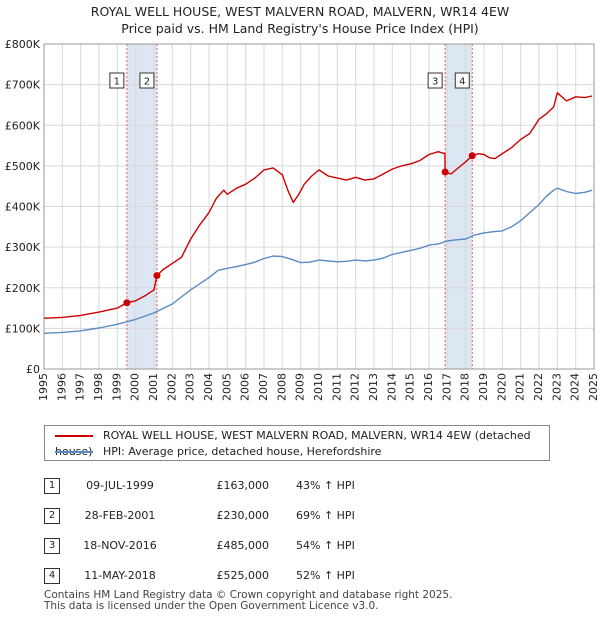 This screenshot has height=620, width=600. What do you see at coordinates (120, 575) in the screenshot?
I see `transaction-date: 11-MAY-2018` at bounding box center [120, 575].